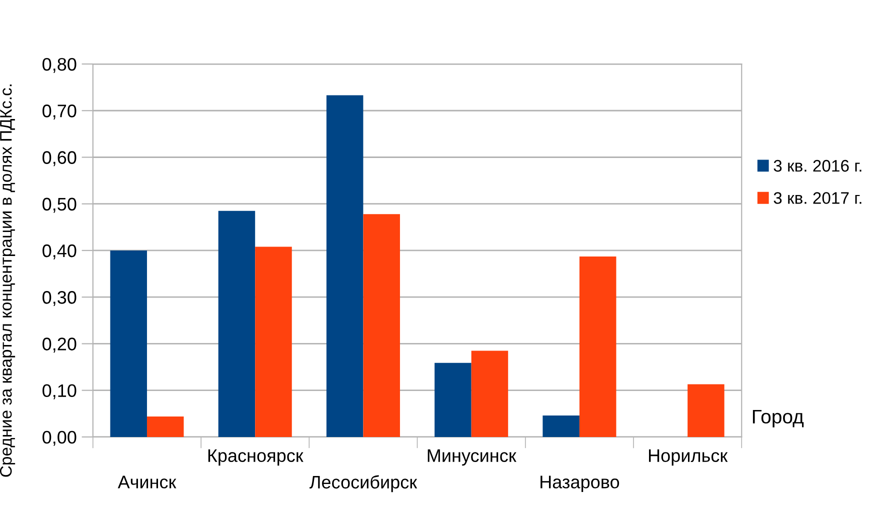 The image size is (885, 529). Describe the element at coordinates (364, 483) in the screenshot. I see `x-tick-label: Лесосибирск` at that location.